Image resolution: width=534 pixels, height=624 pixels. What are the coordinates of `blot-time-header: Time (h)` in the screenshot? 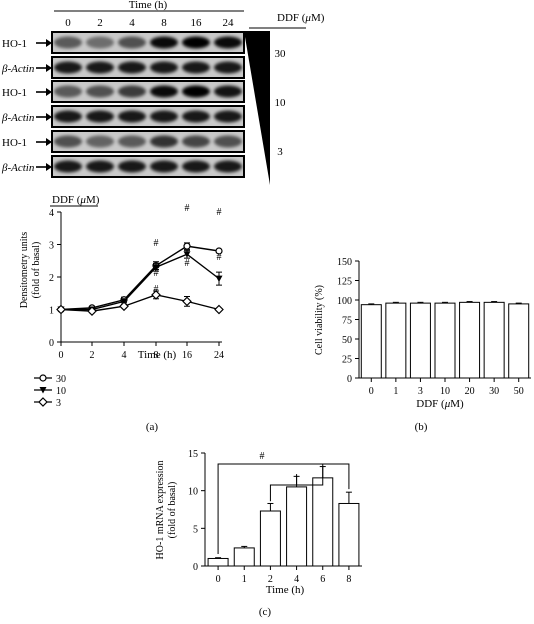 It's located at (148, 5).